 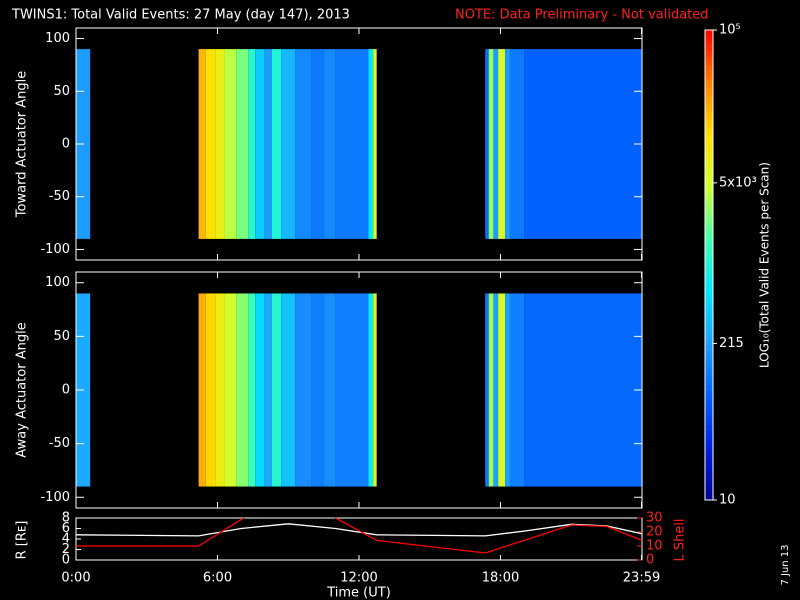 I want to click on orbit-frame, so click(x=359, y=539).